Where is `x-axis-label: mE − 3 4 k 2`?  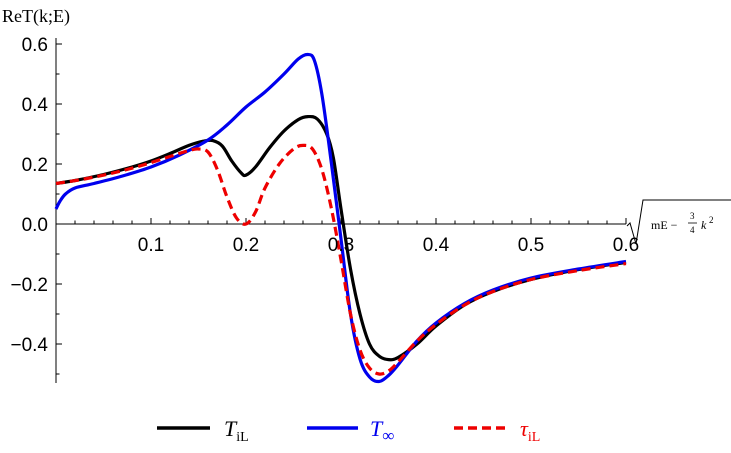 x-axis-label: mE − 3 4 k 2 is located at coordinates (678, 222).